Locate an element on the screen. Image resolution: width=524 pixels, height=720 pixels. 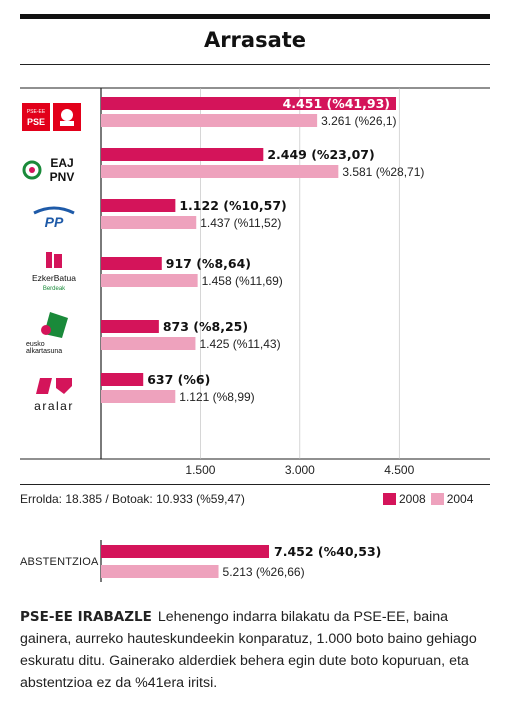
x-tick-label-4500: 4.500 is located at coordinates (399, 470).